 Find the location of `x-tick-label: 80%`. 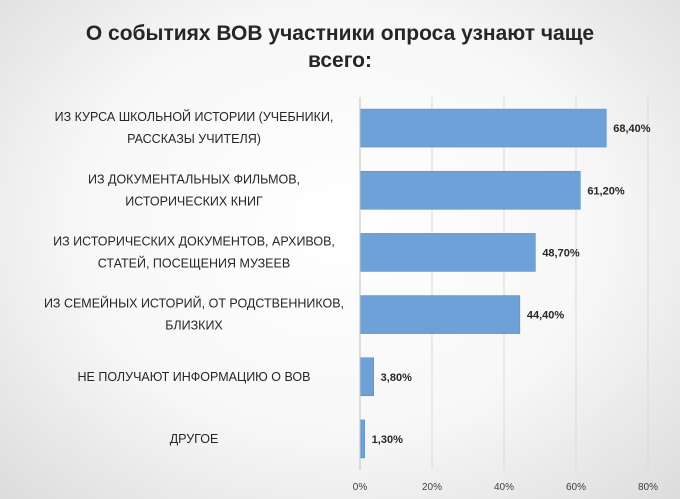

x-tick-label: 80% is located at coordinates (648, 487).